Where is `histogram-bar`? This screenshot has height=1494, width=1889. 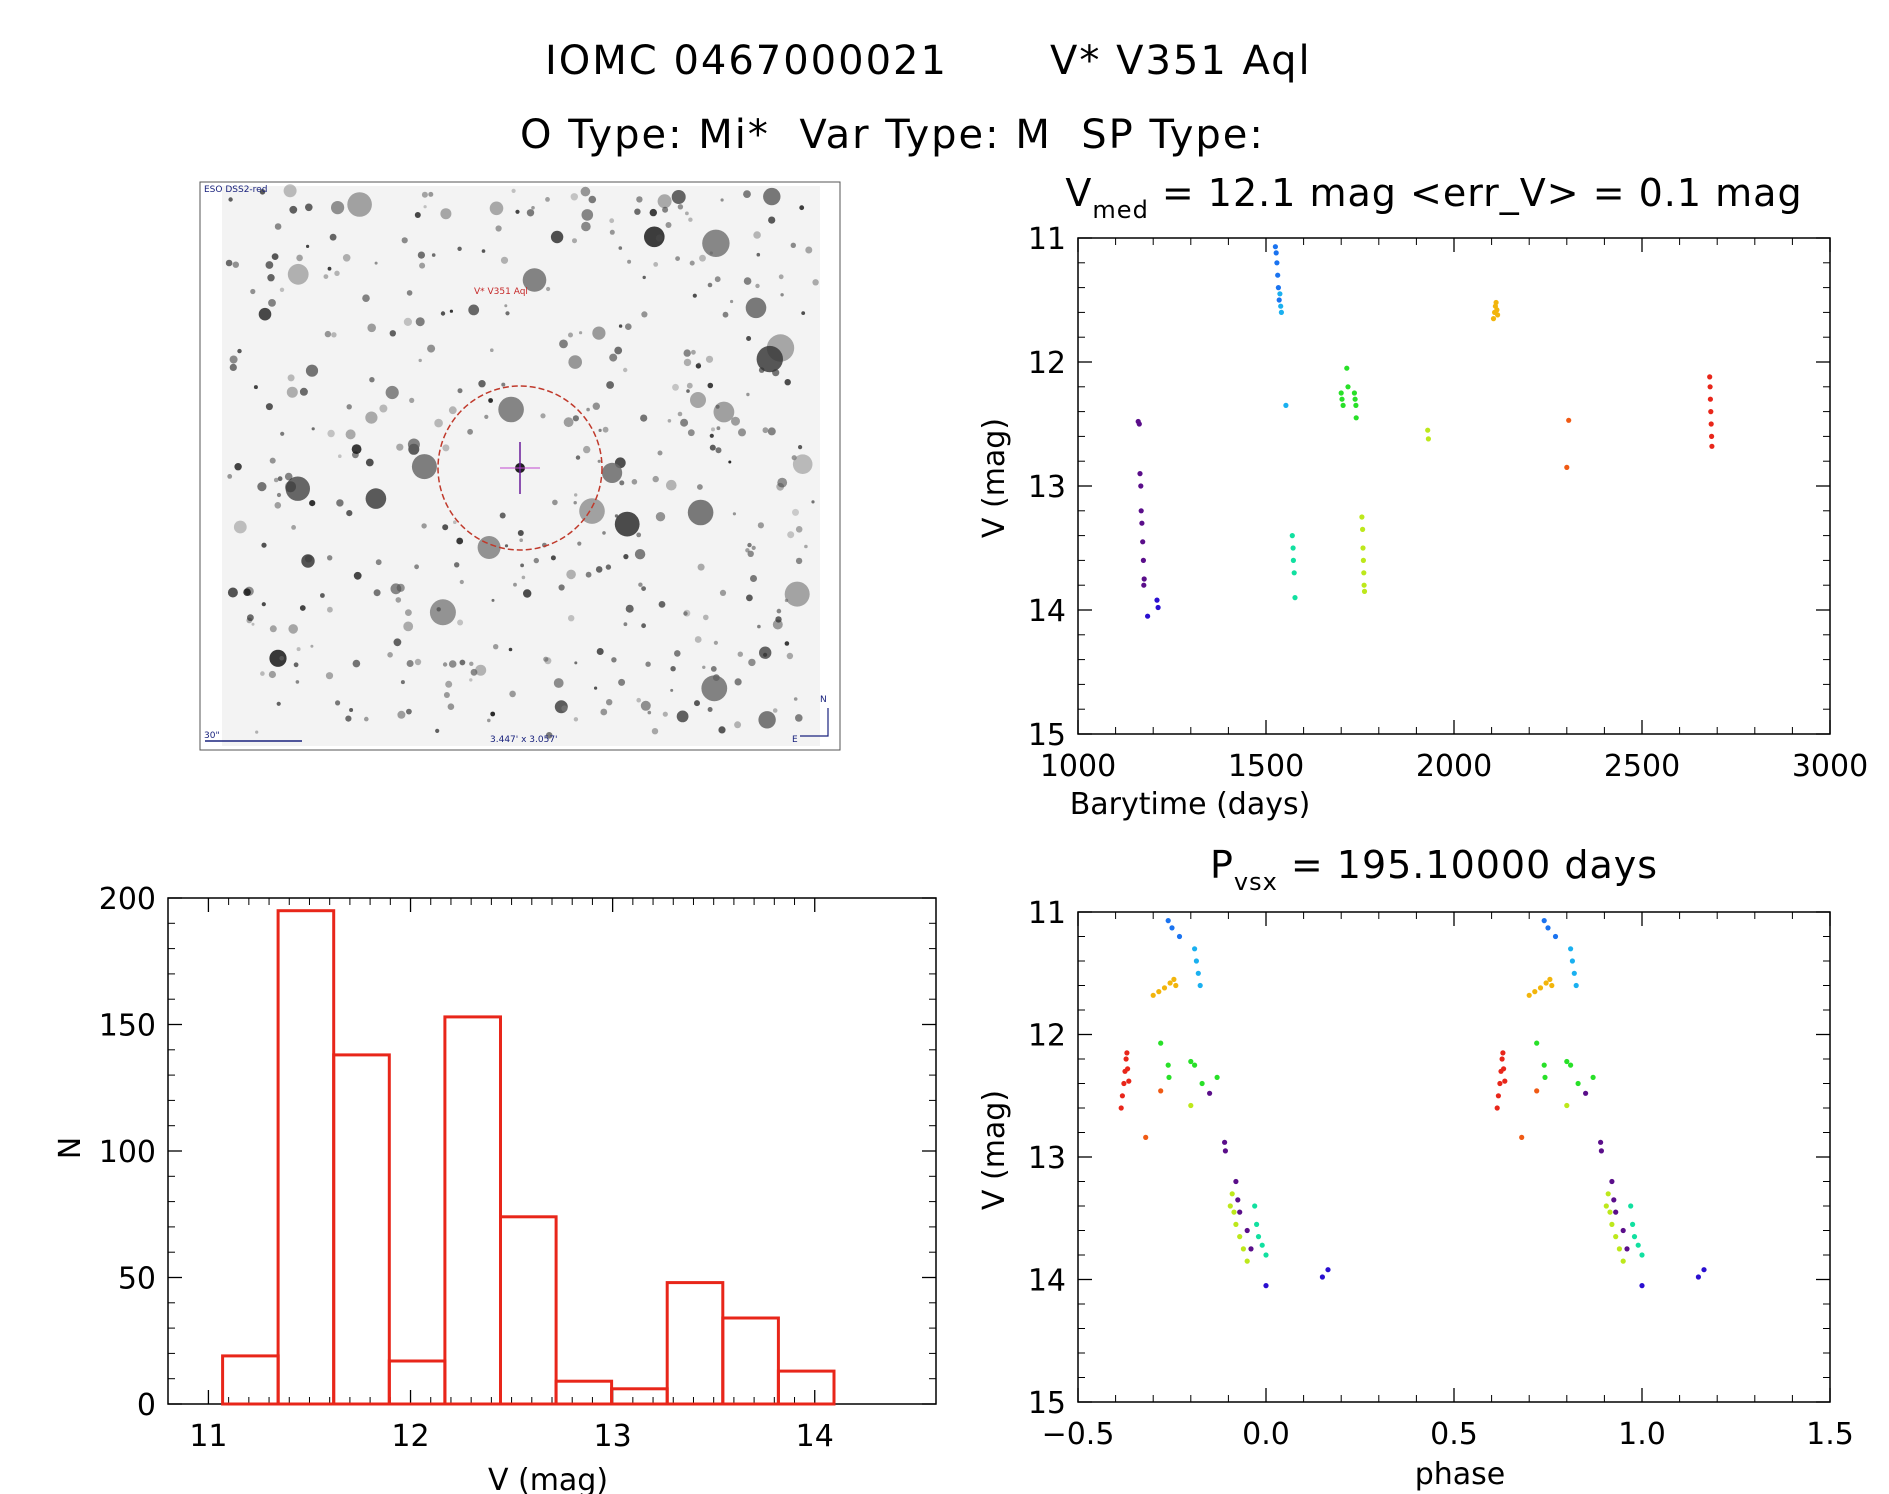
histogram-bar is located at coordinates (306, 1157).